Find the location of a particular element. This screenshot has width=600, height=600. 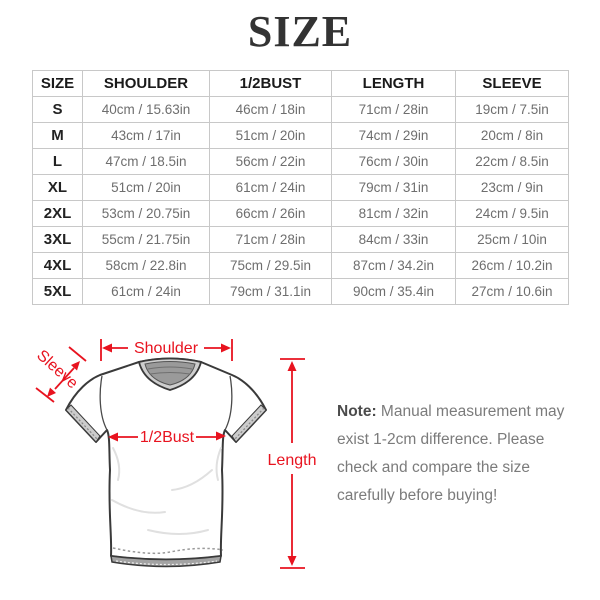

sleeve-cell: 25cm / 10in is located at coordinates (512, 239).